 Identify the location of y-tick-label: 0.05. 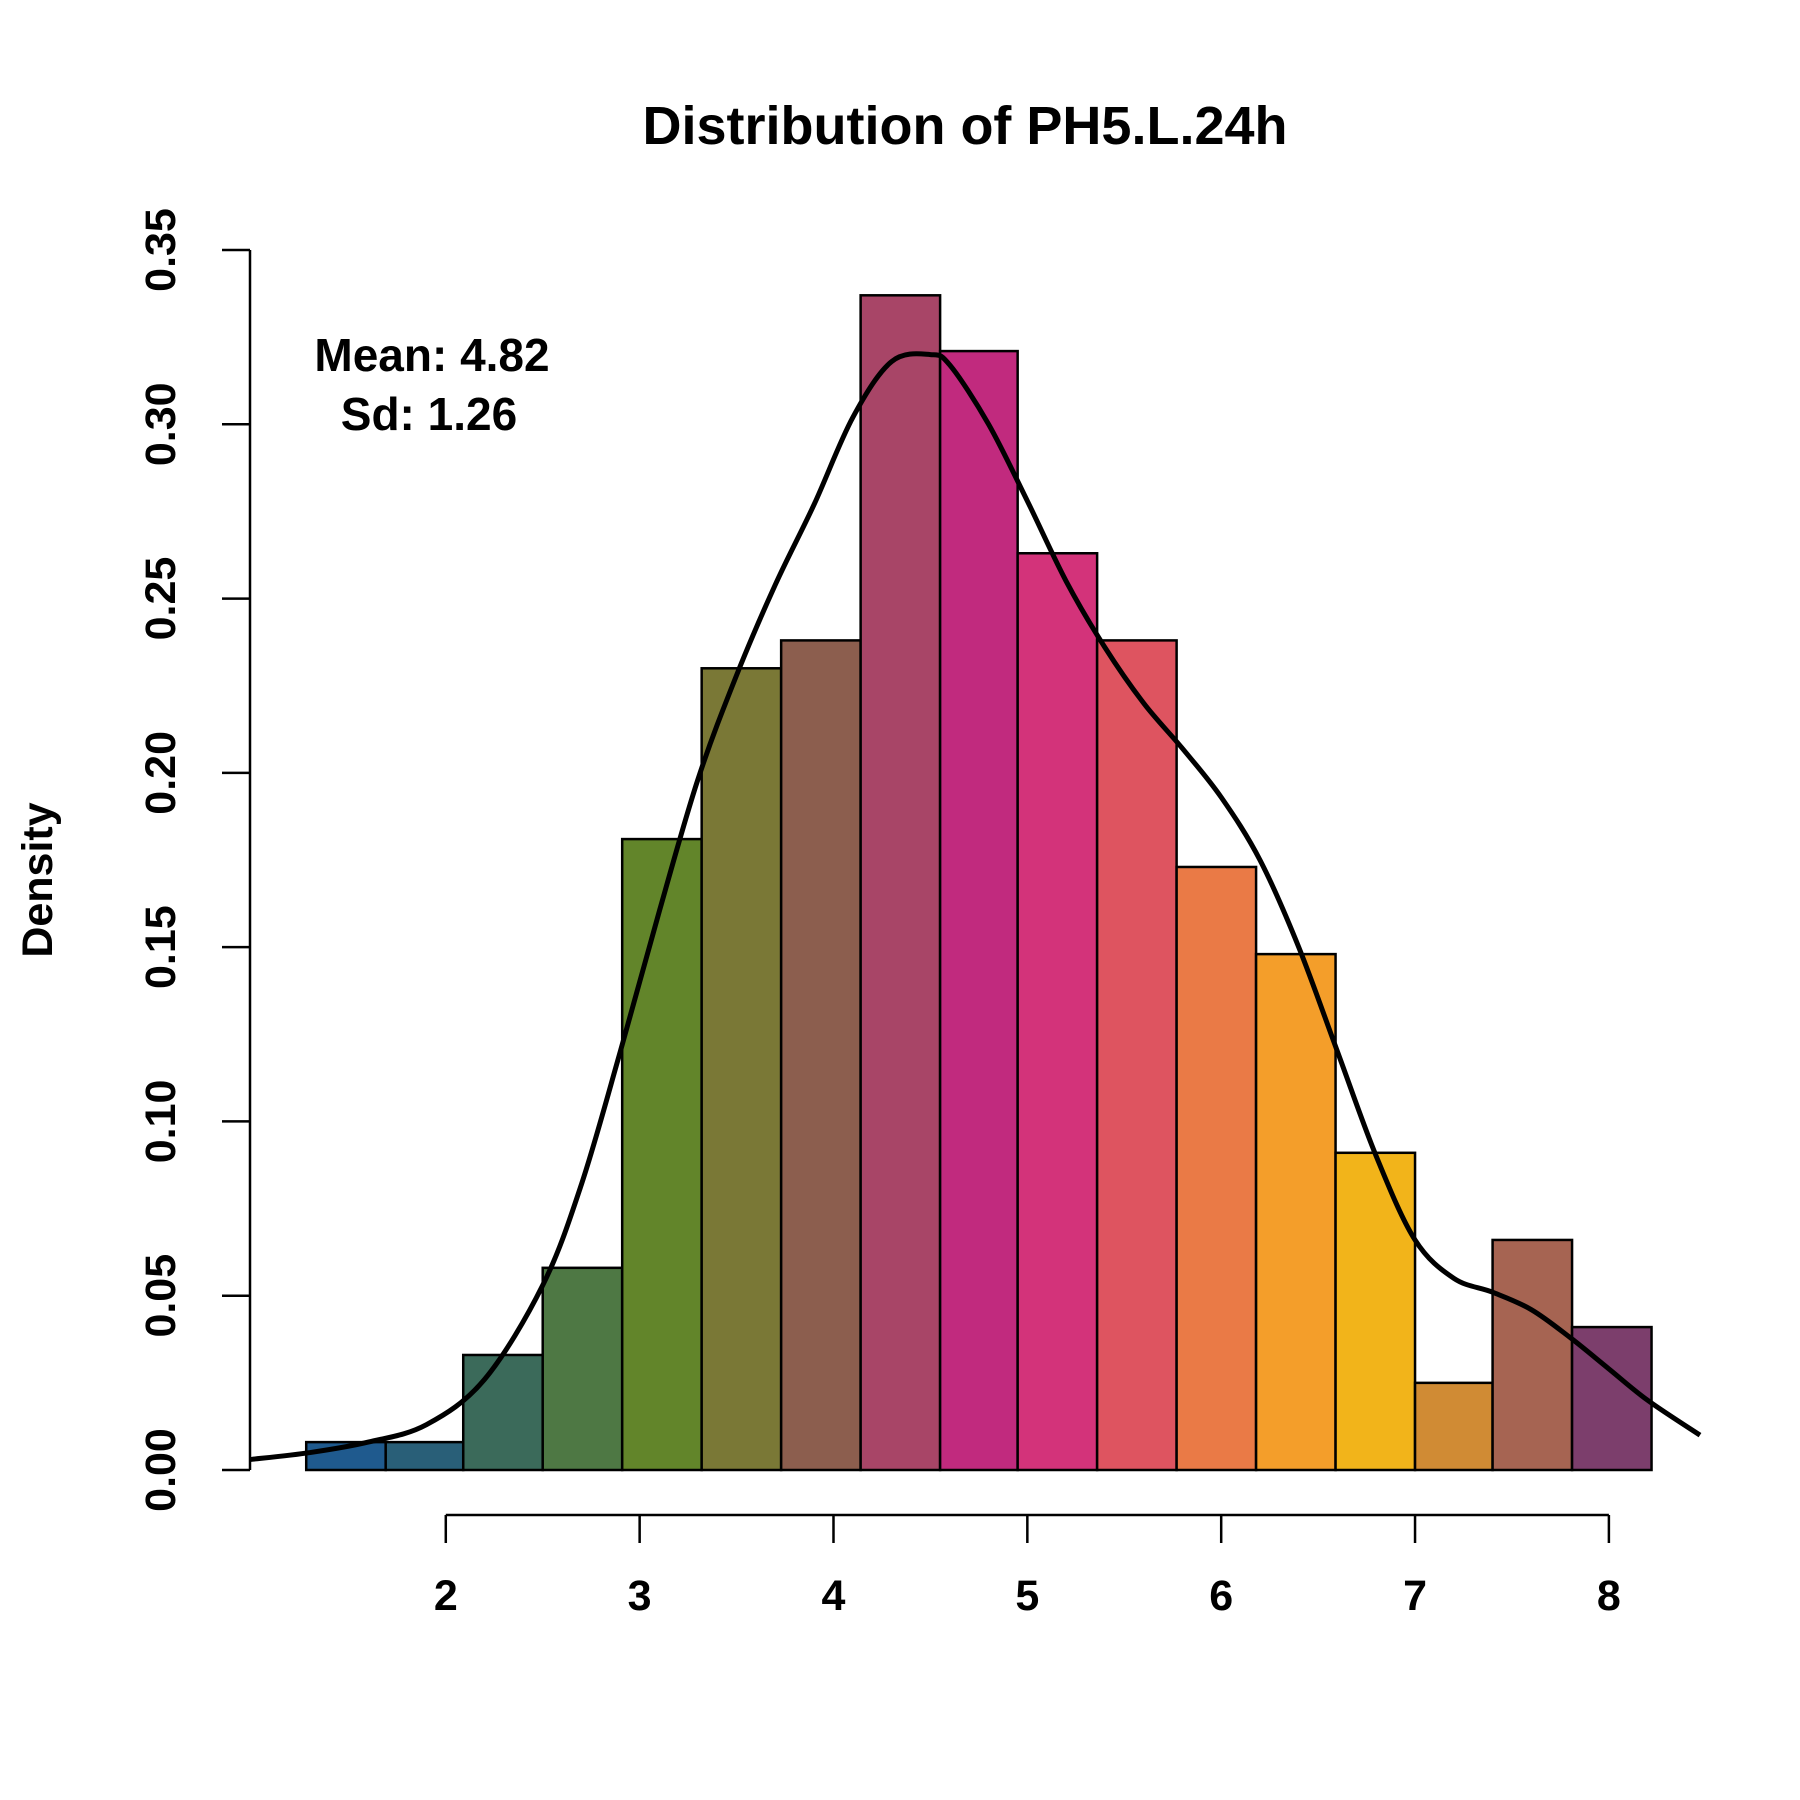
(161, 1296).